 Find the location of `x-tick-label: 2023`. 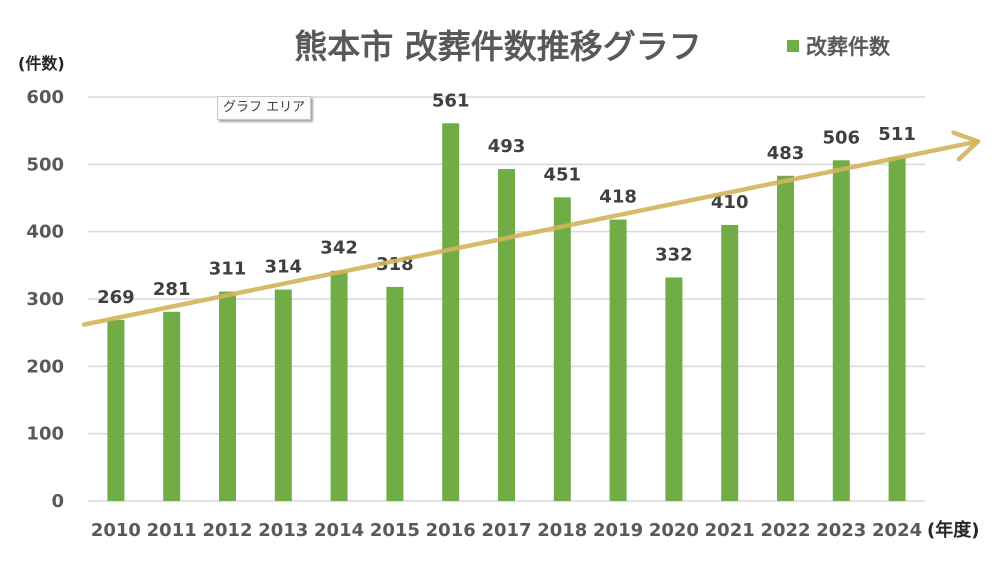

x-tick-label: 2023 is located at coordinates (841, 530).